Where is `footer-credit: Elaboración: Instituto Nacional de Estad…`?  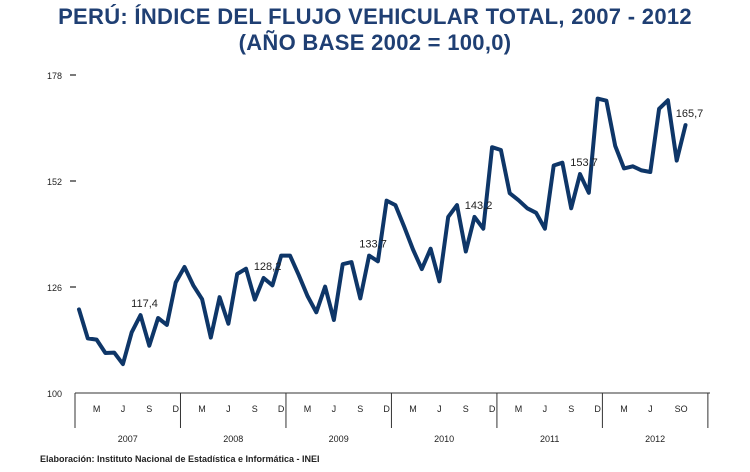
footer-credit: Elaboración: Instituto Nacional de Estad… is located at coordinates (180, 459).